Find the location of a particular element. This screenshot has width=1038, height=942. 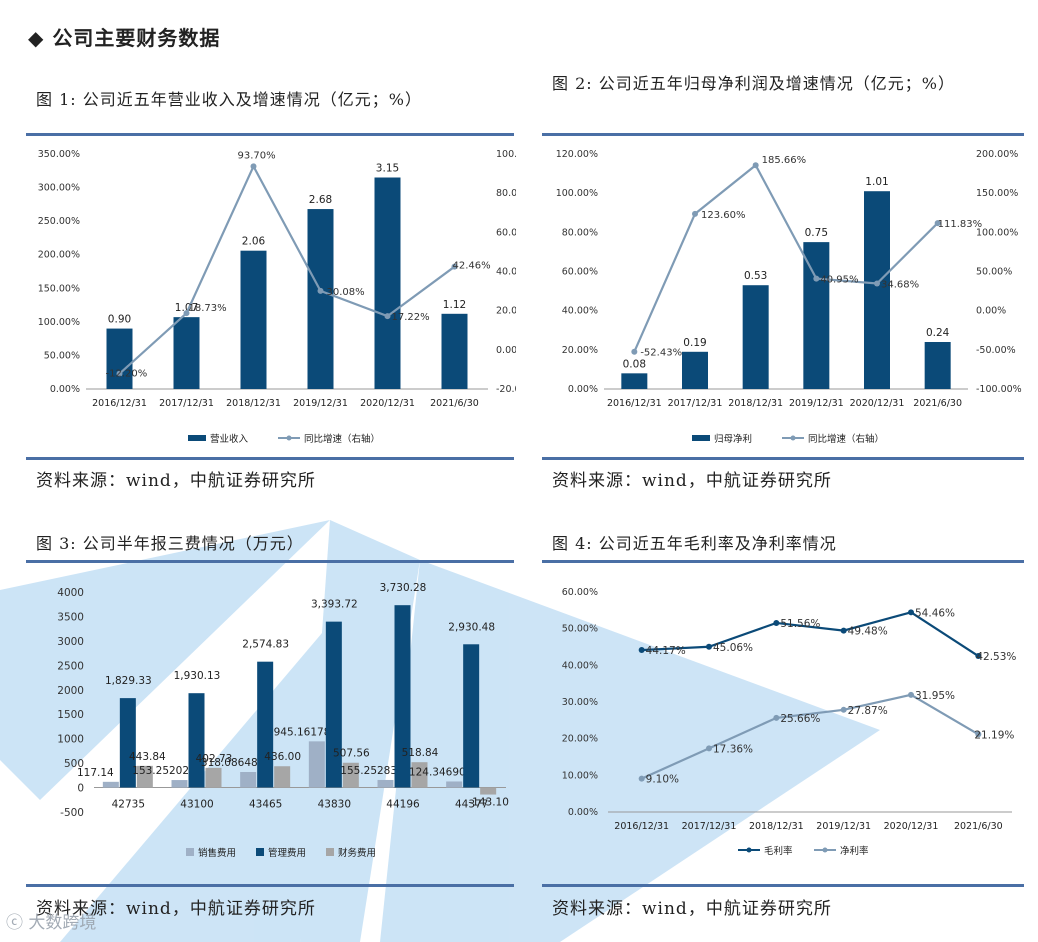

bar-data-label: 3.15 is located at coordinates (387, 169).